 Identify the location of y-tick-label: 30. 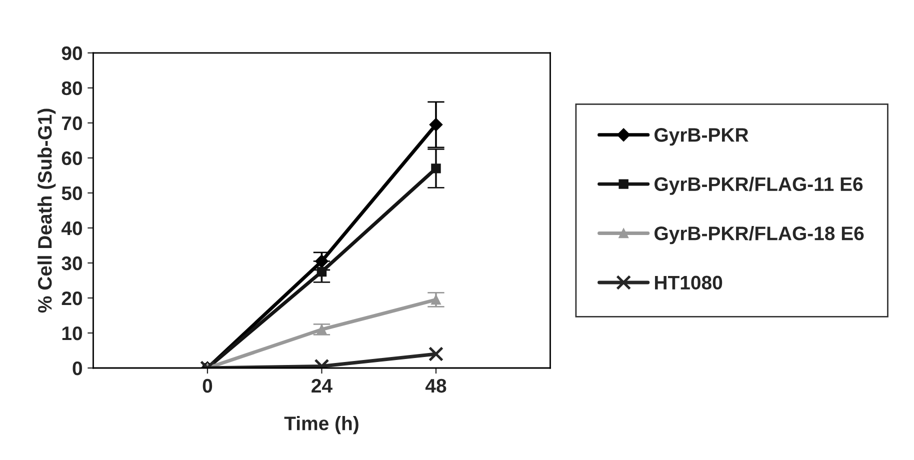
(72, 263).